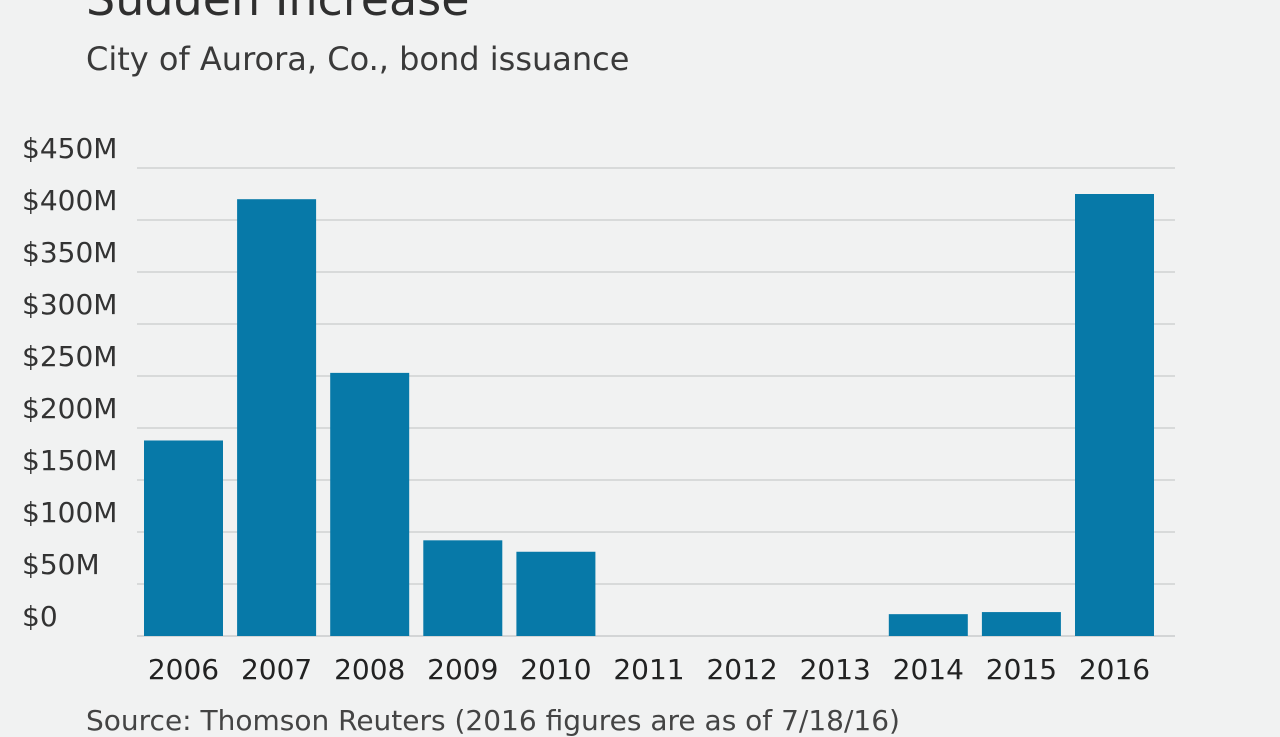  I want to click on y-tick-label: $300M, so click(69, 304).